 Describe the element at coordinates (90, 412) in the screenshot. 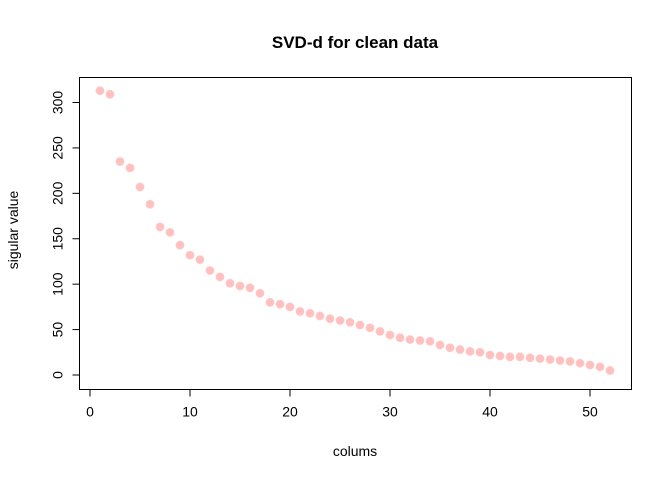

I see `x-tick-label: 0` at that location.